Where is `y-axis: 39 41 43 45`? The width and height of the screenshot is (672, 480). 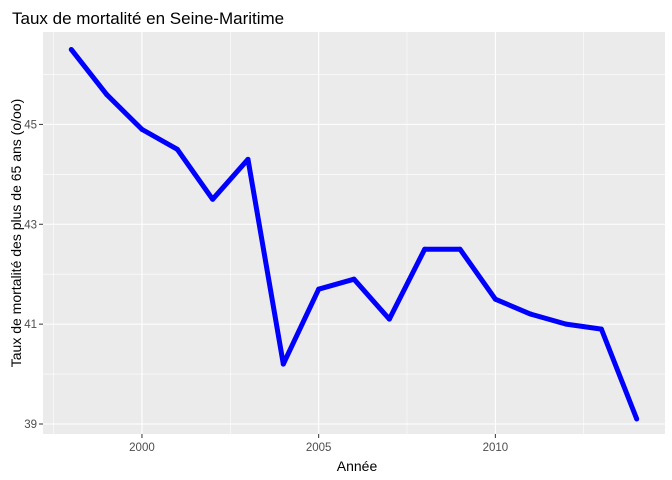
y-axis: 39 41 43 45 is located at coordinates (33, 275).